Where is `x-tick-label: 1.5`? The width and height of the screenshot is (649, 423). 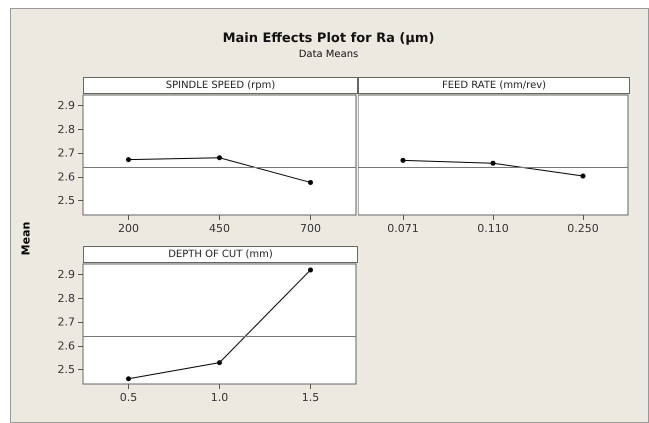
x-tick-label: 1.5 is located at coordinates (311, 397).